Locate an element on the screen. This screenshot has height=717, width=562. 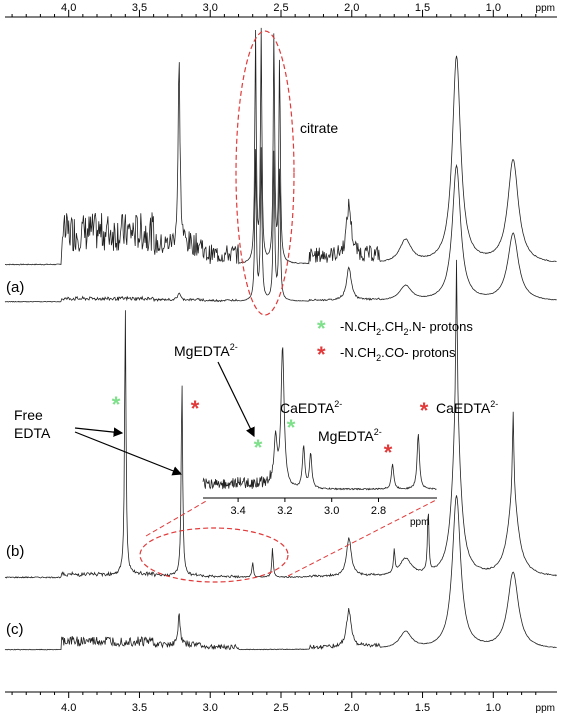
bottom-ppm-axis: 4.0 3.5 3.0 2.5 2.0 1.5 1.0 ppm is located at coordinates (281, 702).